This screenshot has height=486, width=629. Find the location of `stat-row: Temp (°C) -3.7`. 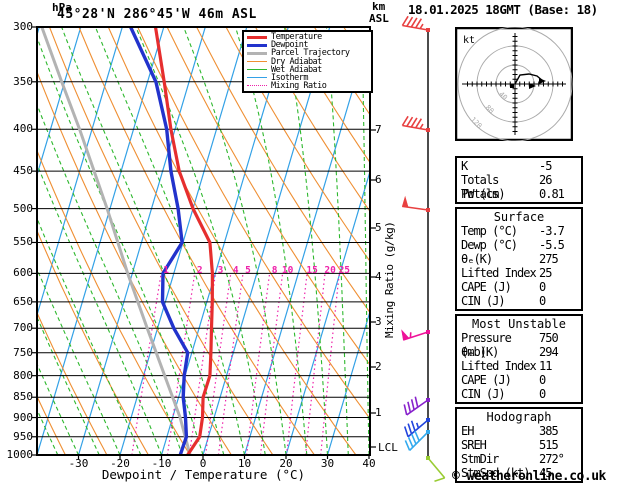

stat-row: Temp (°C) -3.7 is located at coordinates (519, 231).